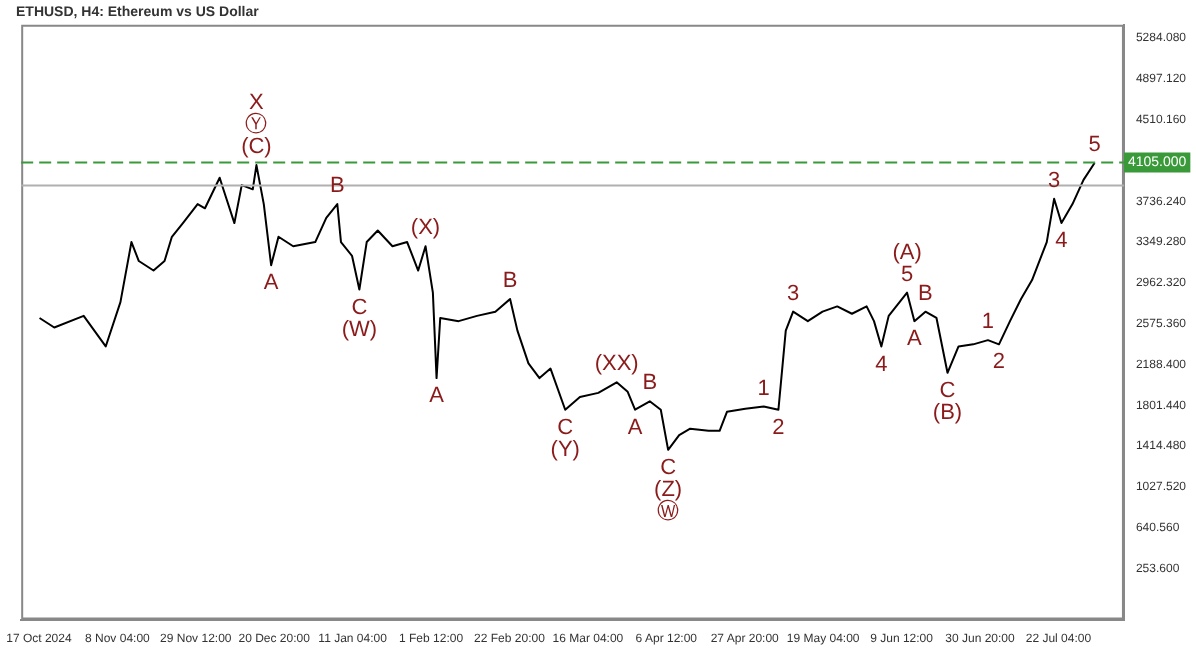  What do you see at coordinates (425, 228) in the screenshot?
I see `annotation: (X)` at bounding box center [425, 228].